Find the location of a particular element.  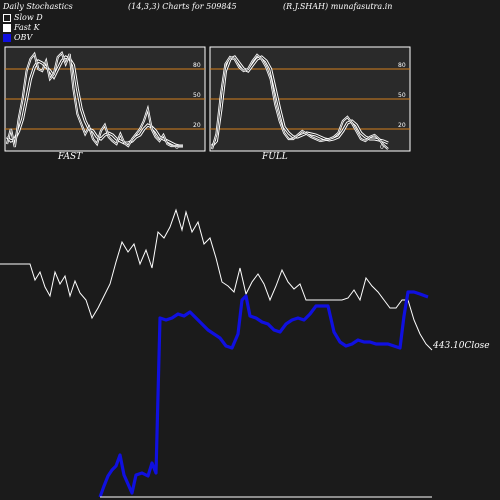

fast-tick-0: 0 is located at coordinates (177, 147).